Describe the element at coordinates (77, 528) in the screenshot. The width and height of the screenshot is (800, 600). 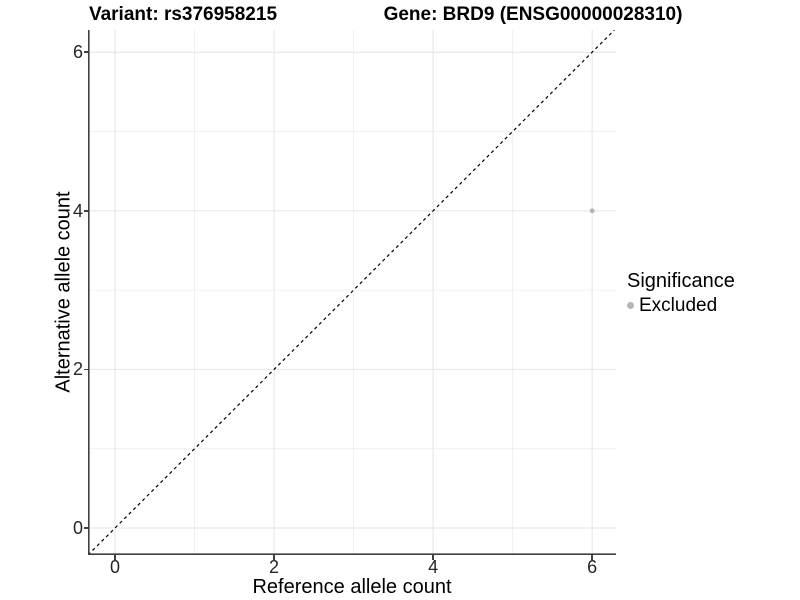
I see `y-tick-label: 0` at that location.